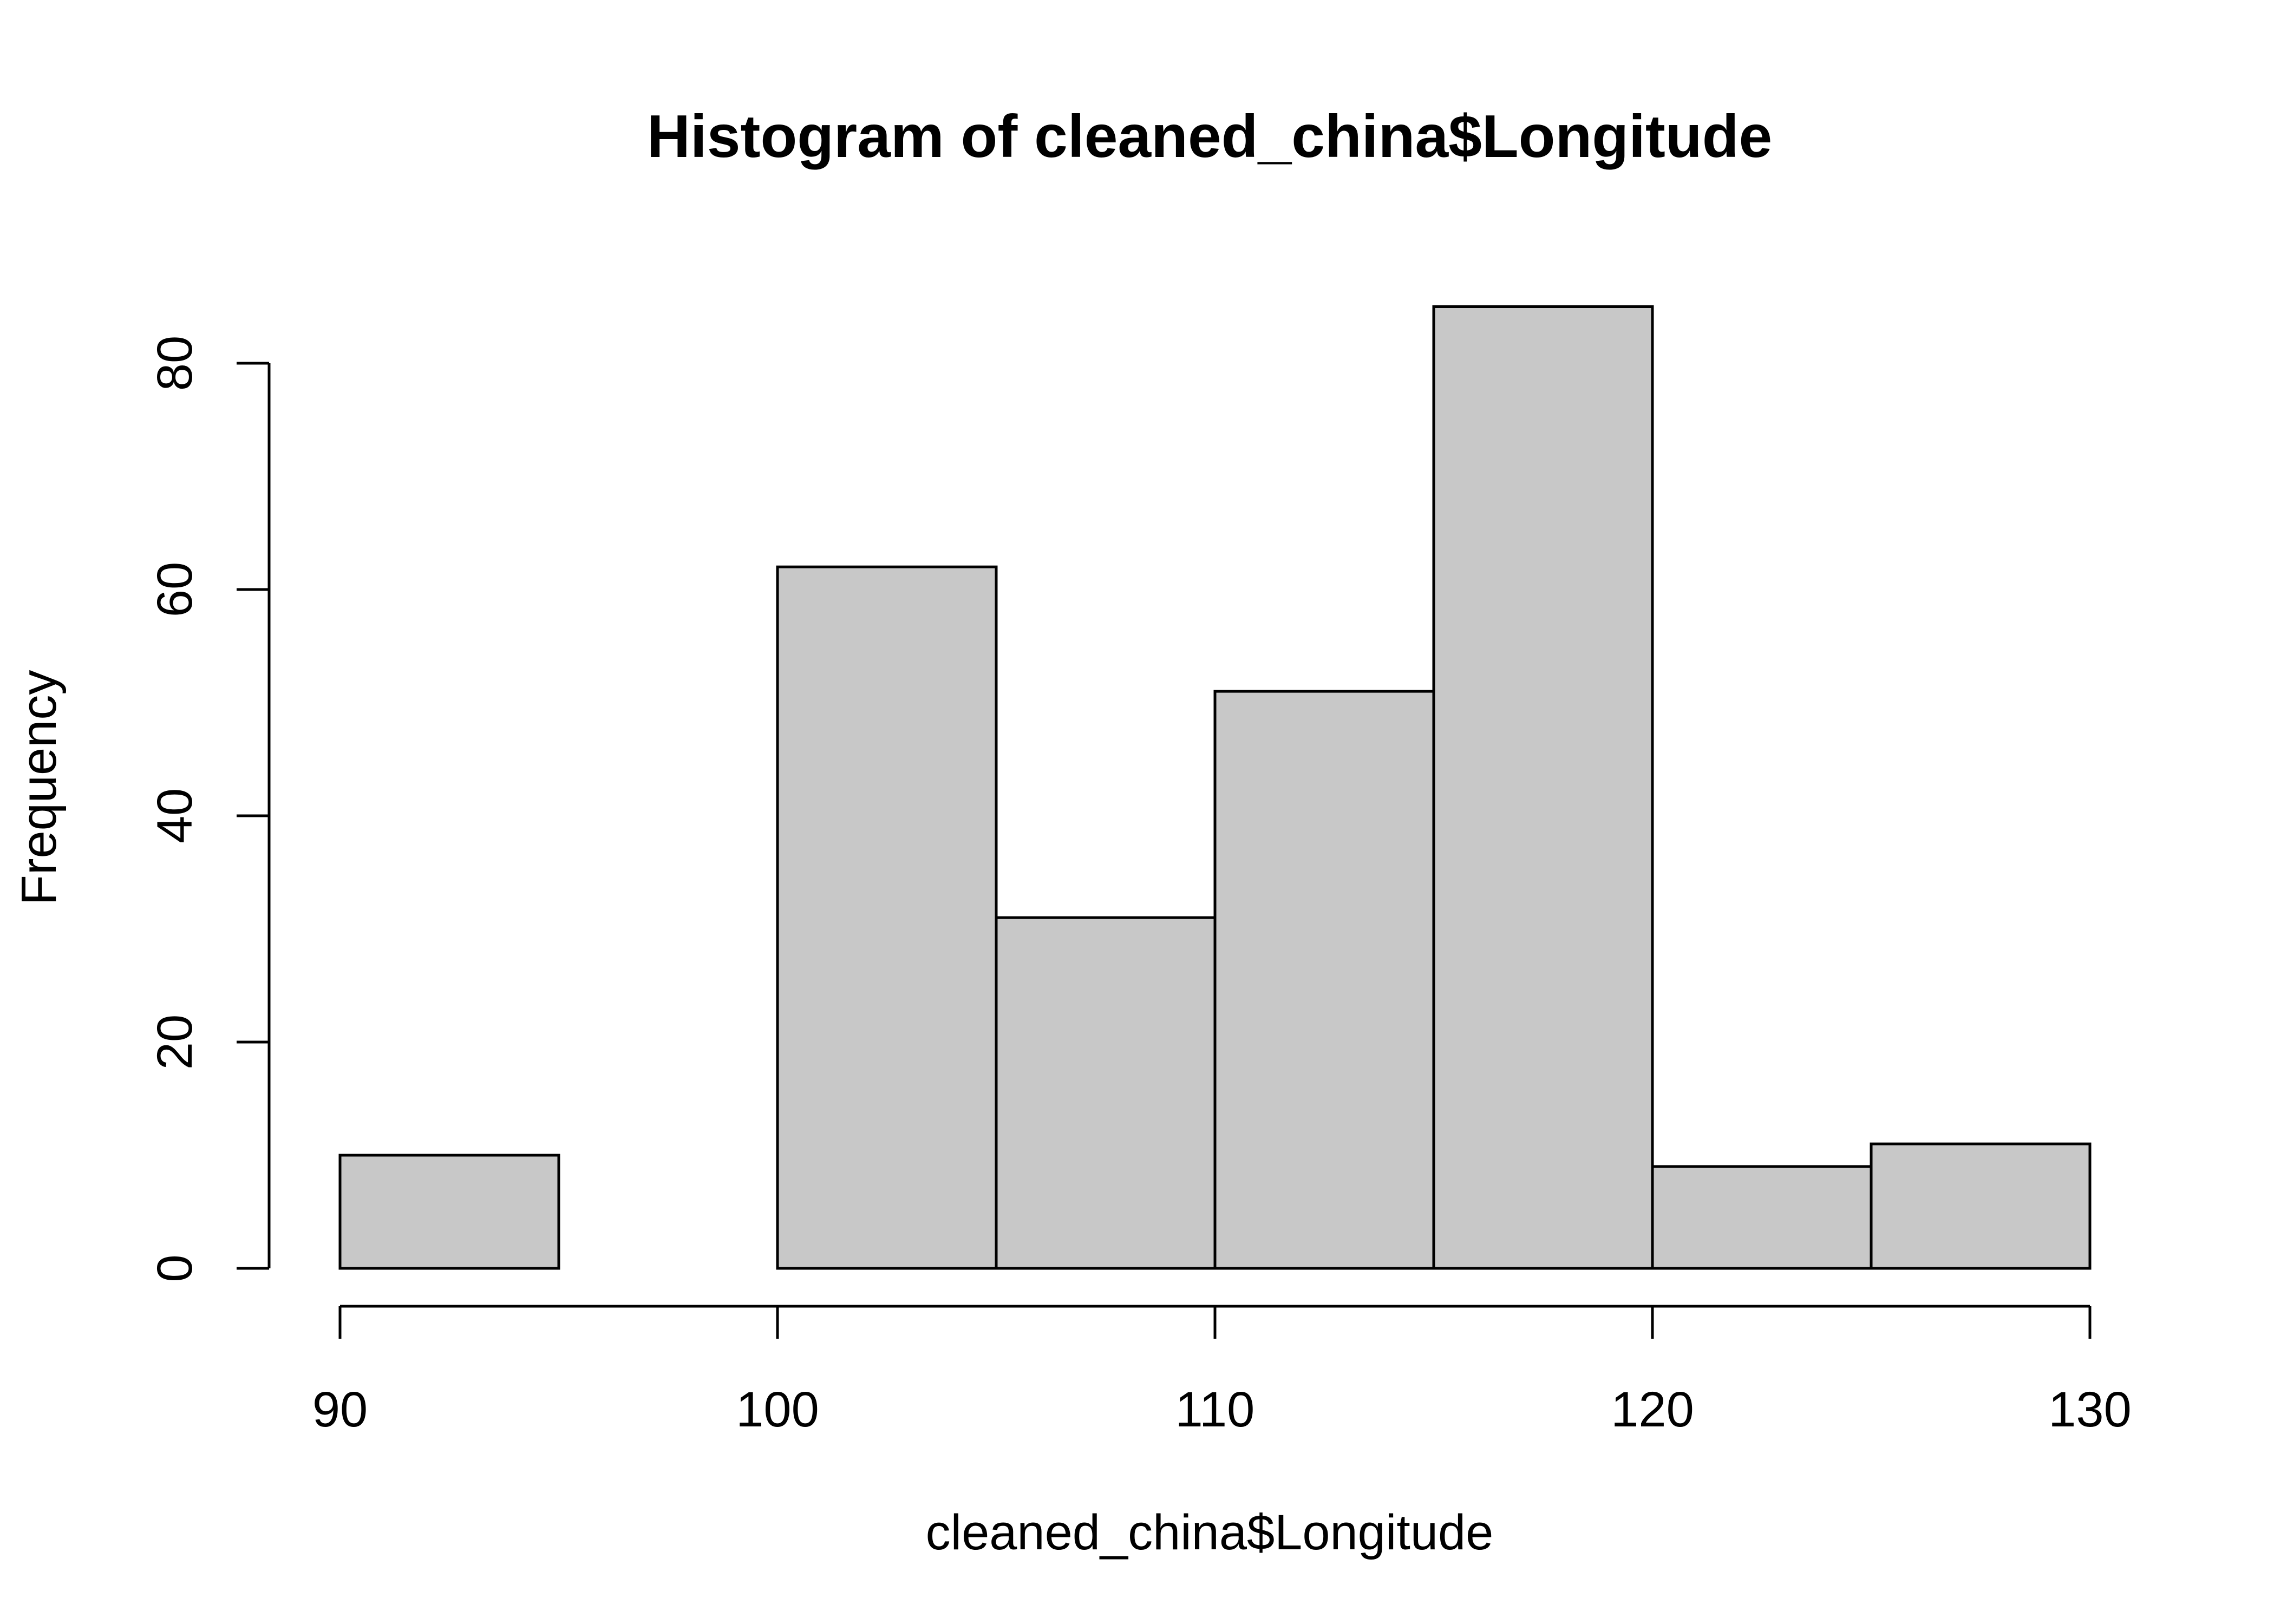  I want to click on y-tick-label: 20, so click(175, 1042).